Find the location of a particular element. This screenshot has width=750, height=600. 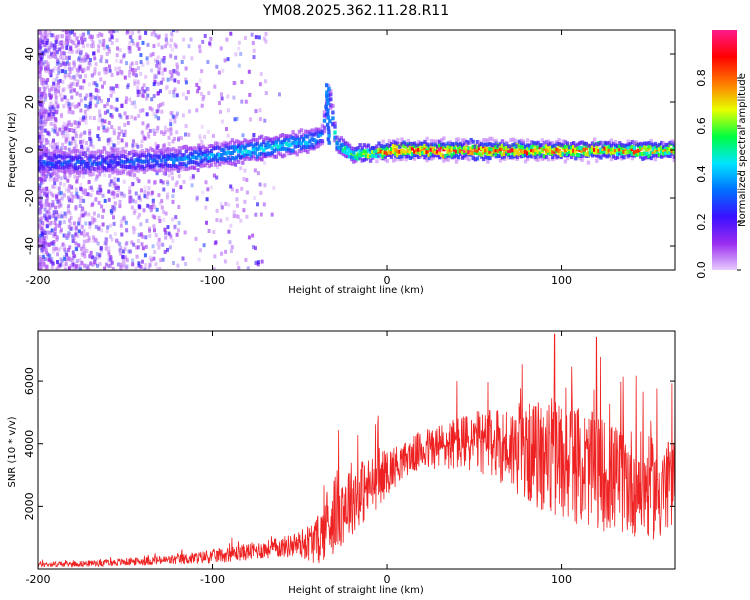

snr-x-tick-label: 0 is located at coordinates (387, 579).